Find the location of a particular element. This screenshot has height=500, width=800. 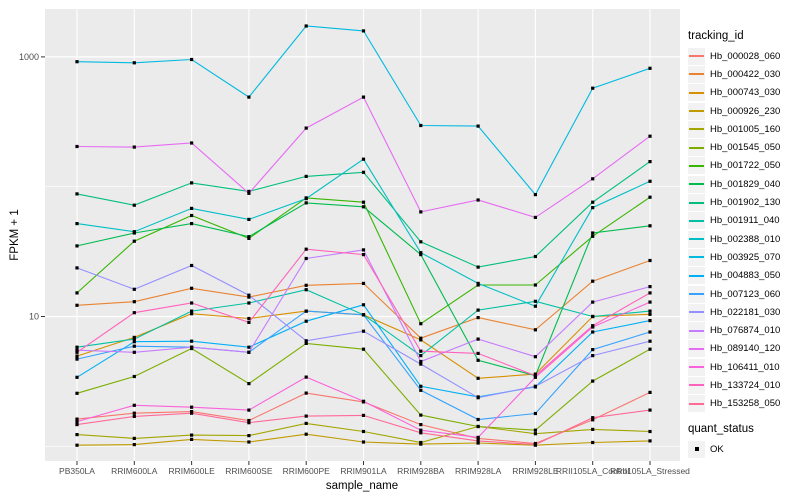

x-tick-label: RRIM600PE is located at coordinates (307, 471).